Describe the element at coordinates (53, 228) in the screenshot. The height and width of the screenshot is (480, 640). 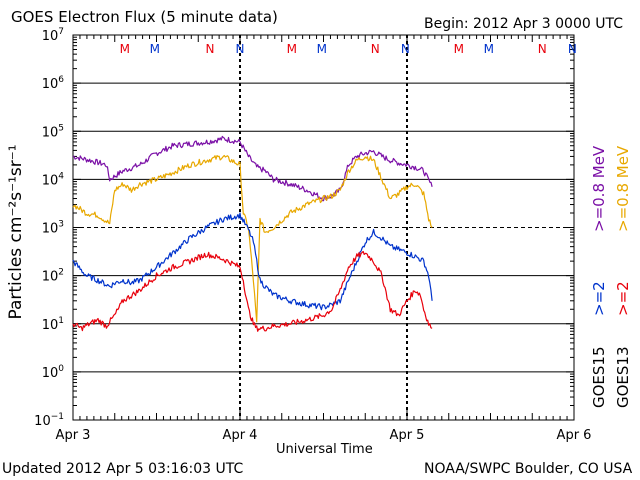
I see `y-tick-label: 10³` at that location.